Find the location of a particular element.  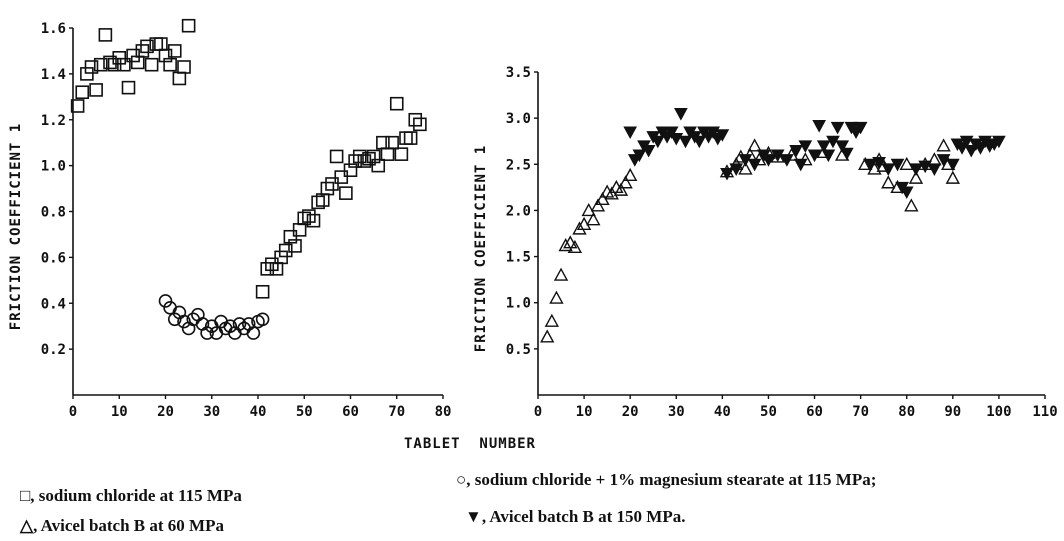

y-tick-label: 3.0 is located at coordinates (518, 119).